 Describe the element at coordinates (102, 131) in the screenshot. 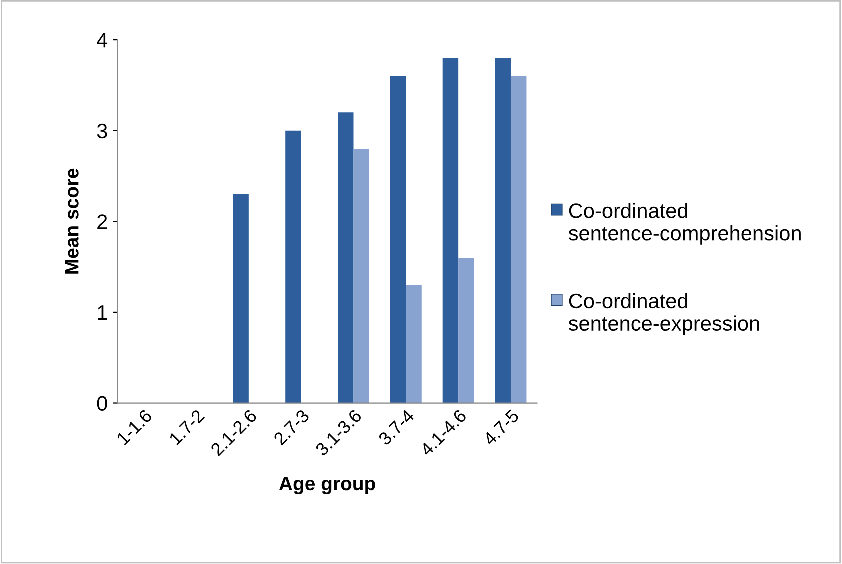

I see `y-tick-label: 3` at that location.